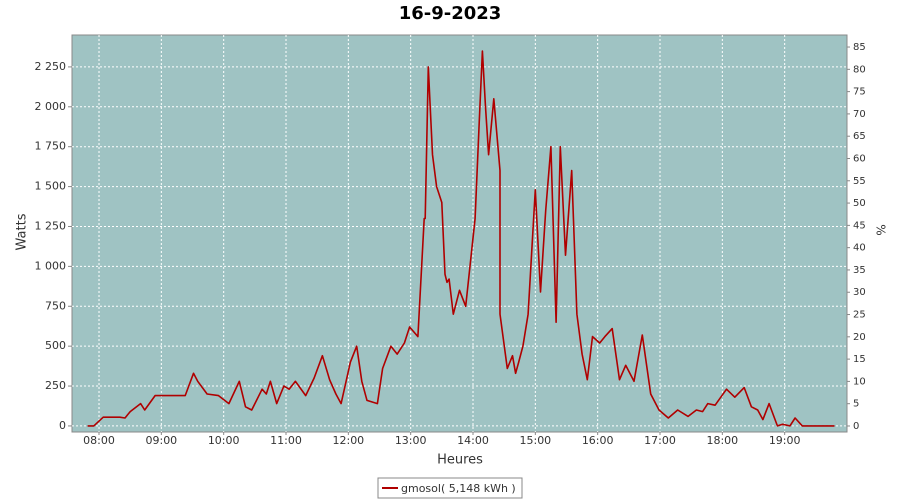 This screenshot has width=900, height=504. Describe the element at coordinates (411, 440) in the screenshot. I see `x-tick-label: 13:00` at that location.